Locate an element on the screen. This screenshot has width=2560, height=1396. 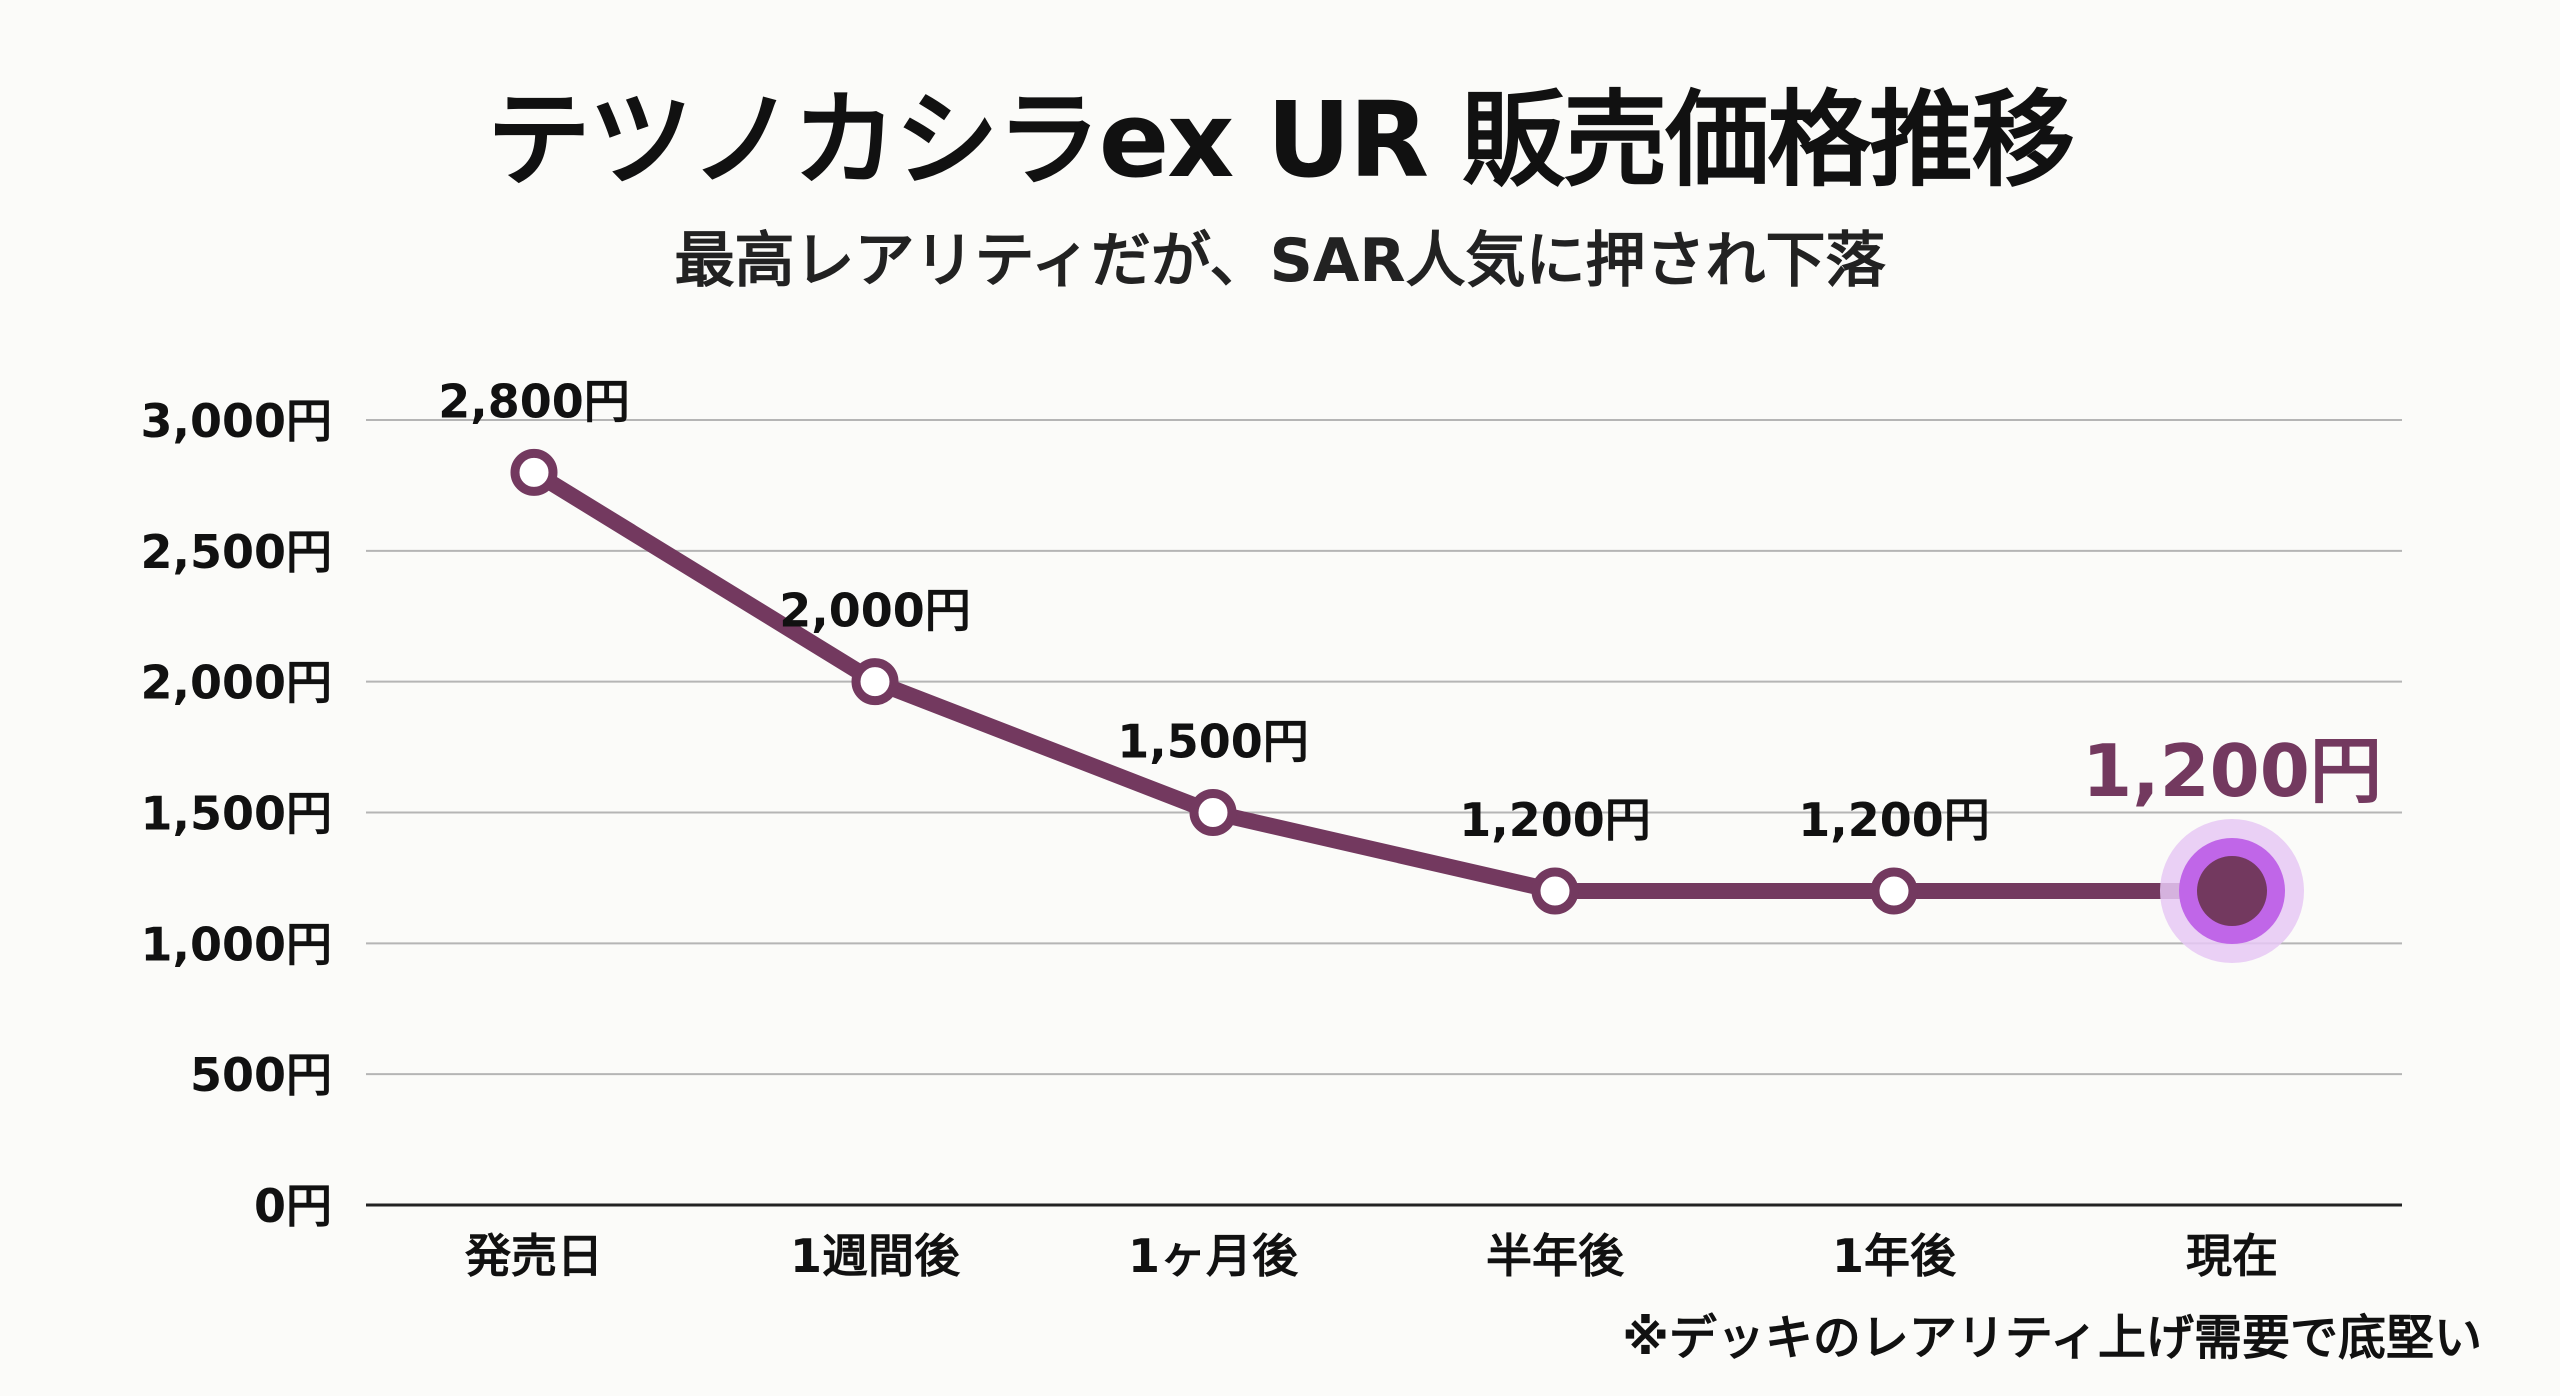
y-tick-label: 1,500円 is located at coordinates (236, 814).